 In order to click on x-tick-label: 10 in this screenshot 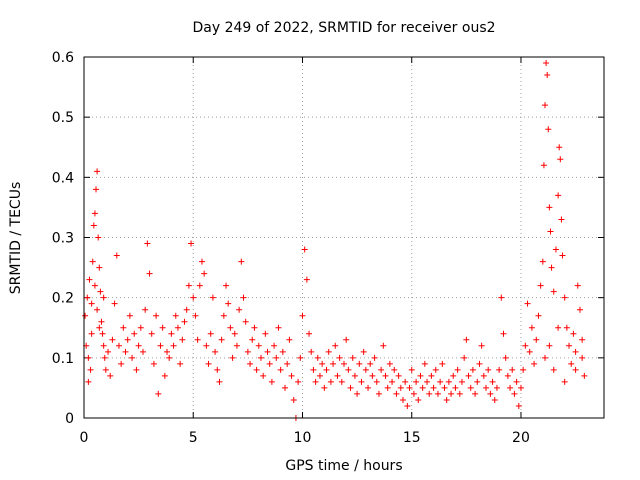, I will do `click(303, 438)`.